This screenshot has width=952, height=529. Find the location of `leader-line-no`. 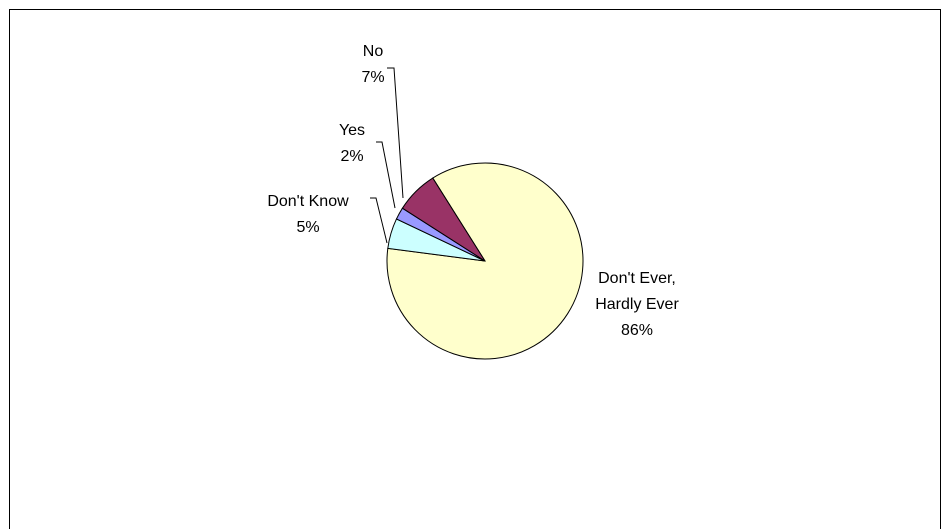

leader-line-no is located at coordinates (395, 133).